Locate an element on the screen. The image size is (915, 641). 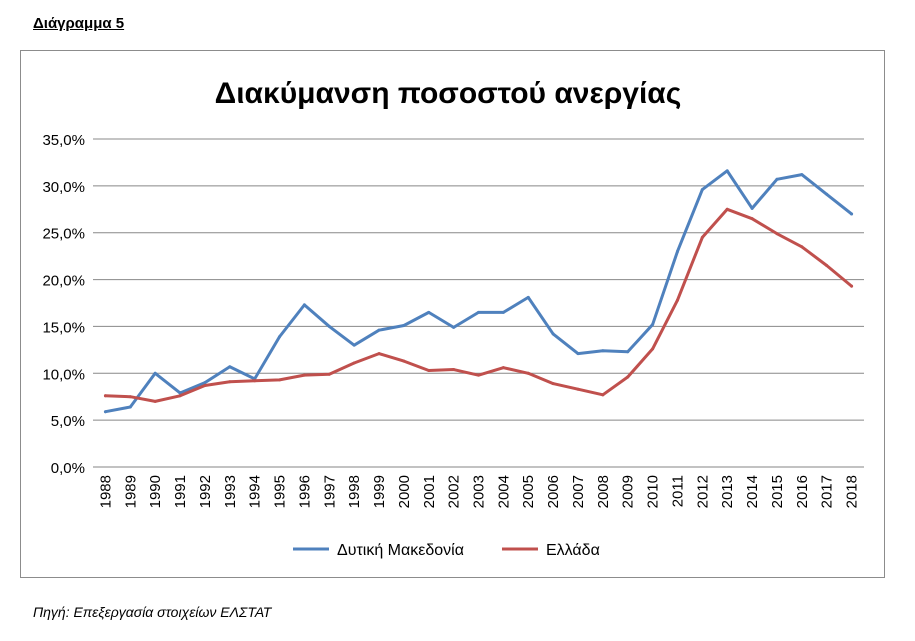
x-tick-label: 1995 is located at coordinates (280, 491).